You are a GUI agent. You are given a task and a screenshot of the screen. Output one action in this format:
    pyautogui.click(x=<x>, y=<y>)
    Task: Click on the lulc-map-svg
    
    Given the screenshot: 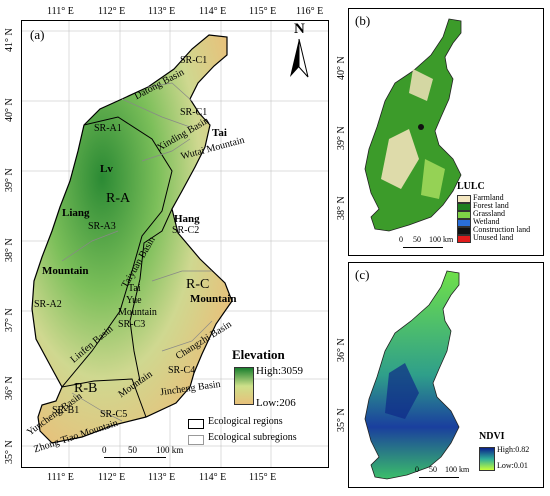 What is the action you would take?
    pyautogui.click(x=413, y=125)
    